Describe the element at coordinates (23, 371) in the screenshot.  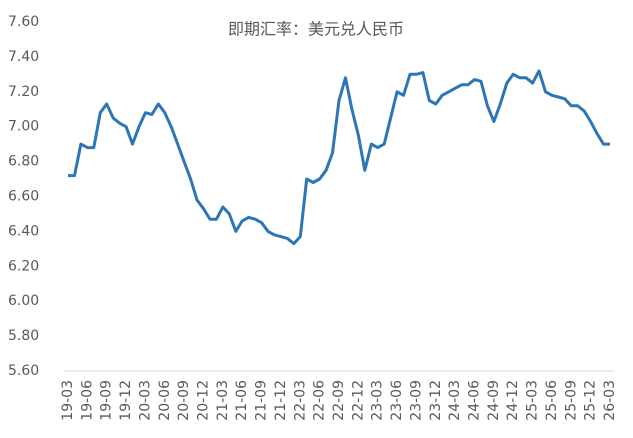
I see `y-tick-label: 5.60` at that location.